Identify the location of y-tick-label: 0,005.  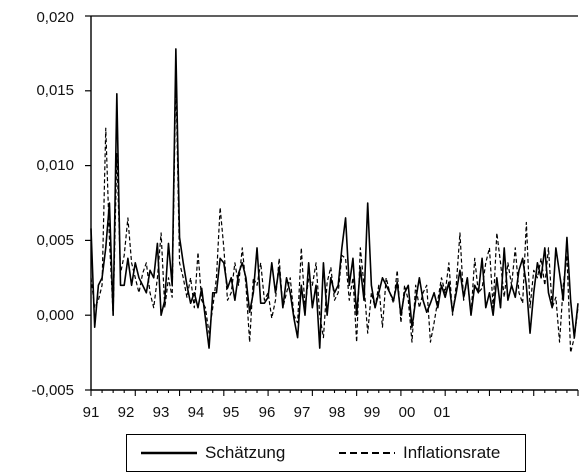
(55, 240).